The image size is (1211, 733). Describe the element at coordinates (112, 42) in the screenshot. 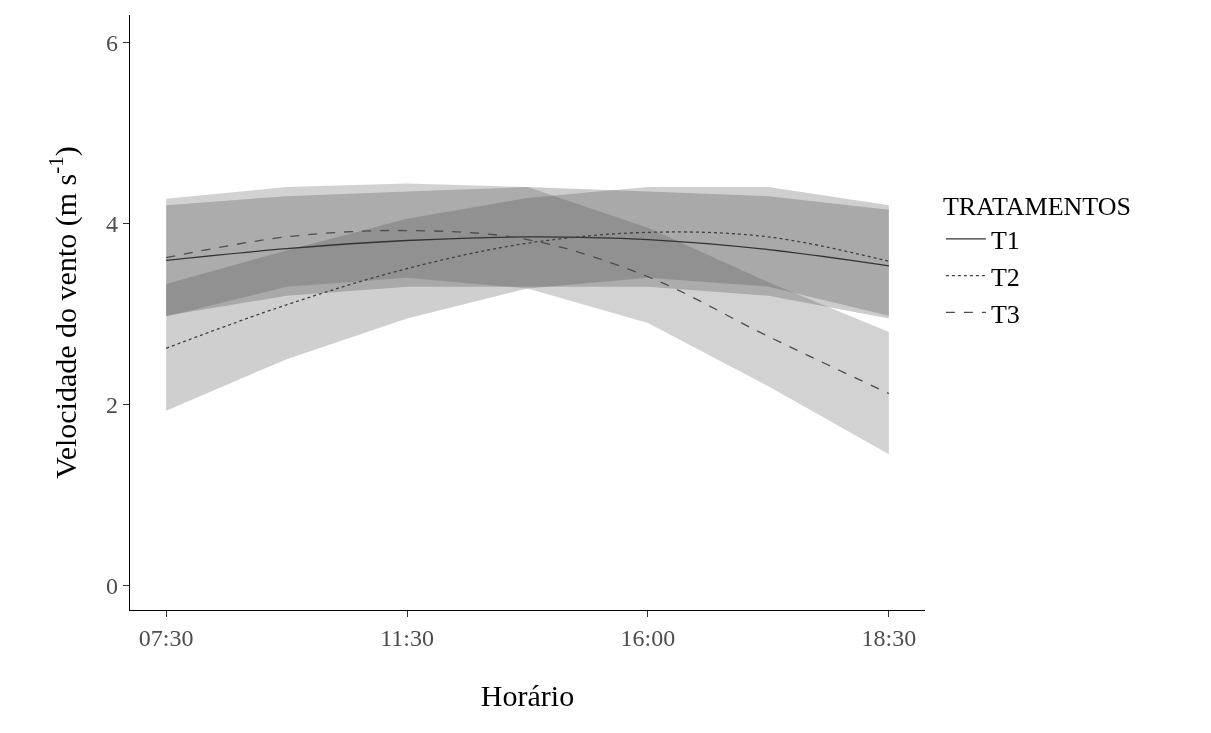

I see `y-tick-label: 6` at that location.